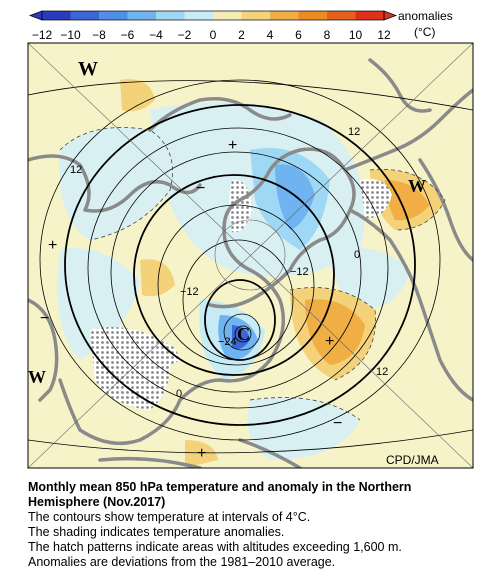  What do you see at coordinates (127, 35) in the screenshot?
I see `legend-tick-label: −6` at bounding box center [127, 35].